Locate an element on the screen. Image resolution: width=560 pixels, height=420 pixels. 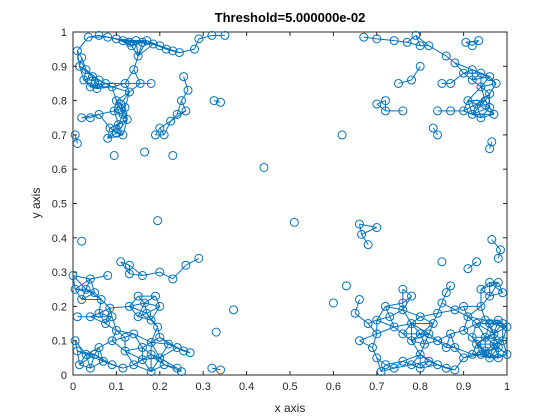
x-tick-label: 0.8 is located at coordinates (420, 387).